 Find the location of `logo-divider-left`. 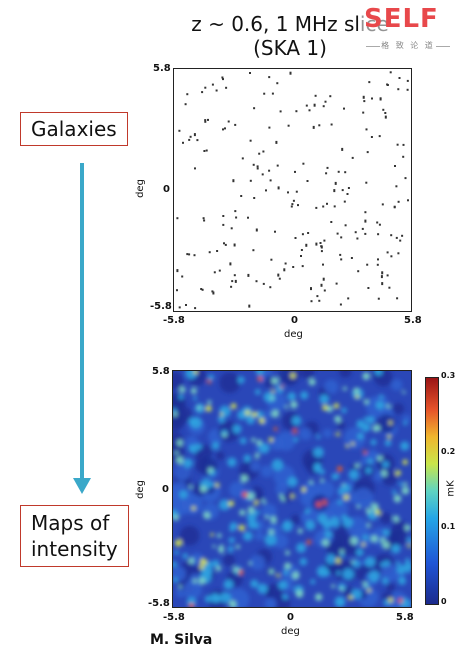

logo-divider-left is located at coordinates (373, 46).